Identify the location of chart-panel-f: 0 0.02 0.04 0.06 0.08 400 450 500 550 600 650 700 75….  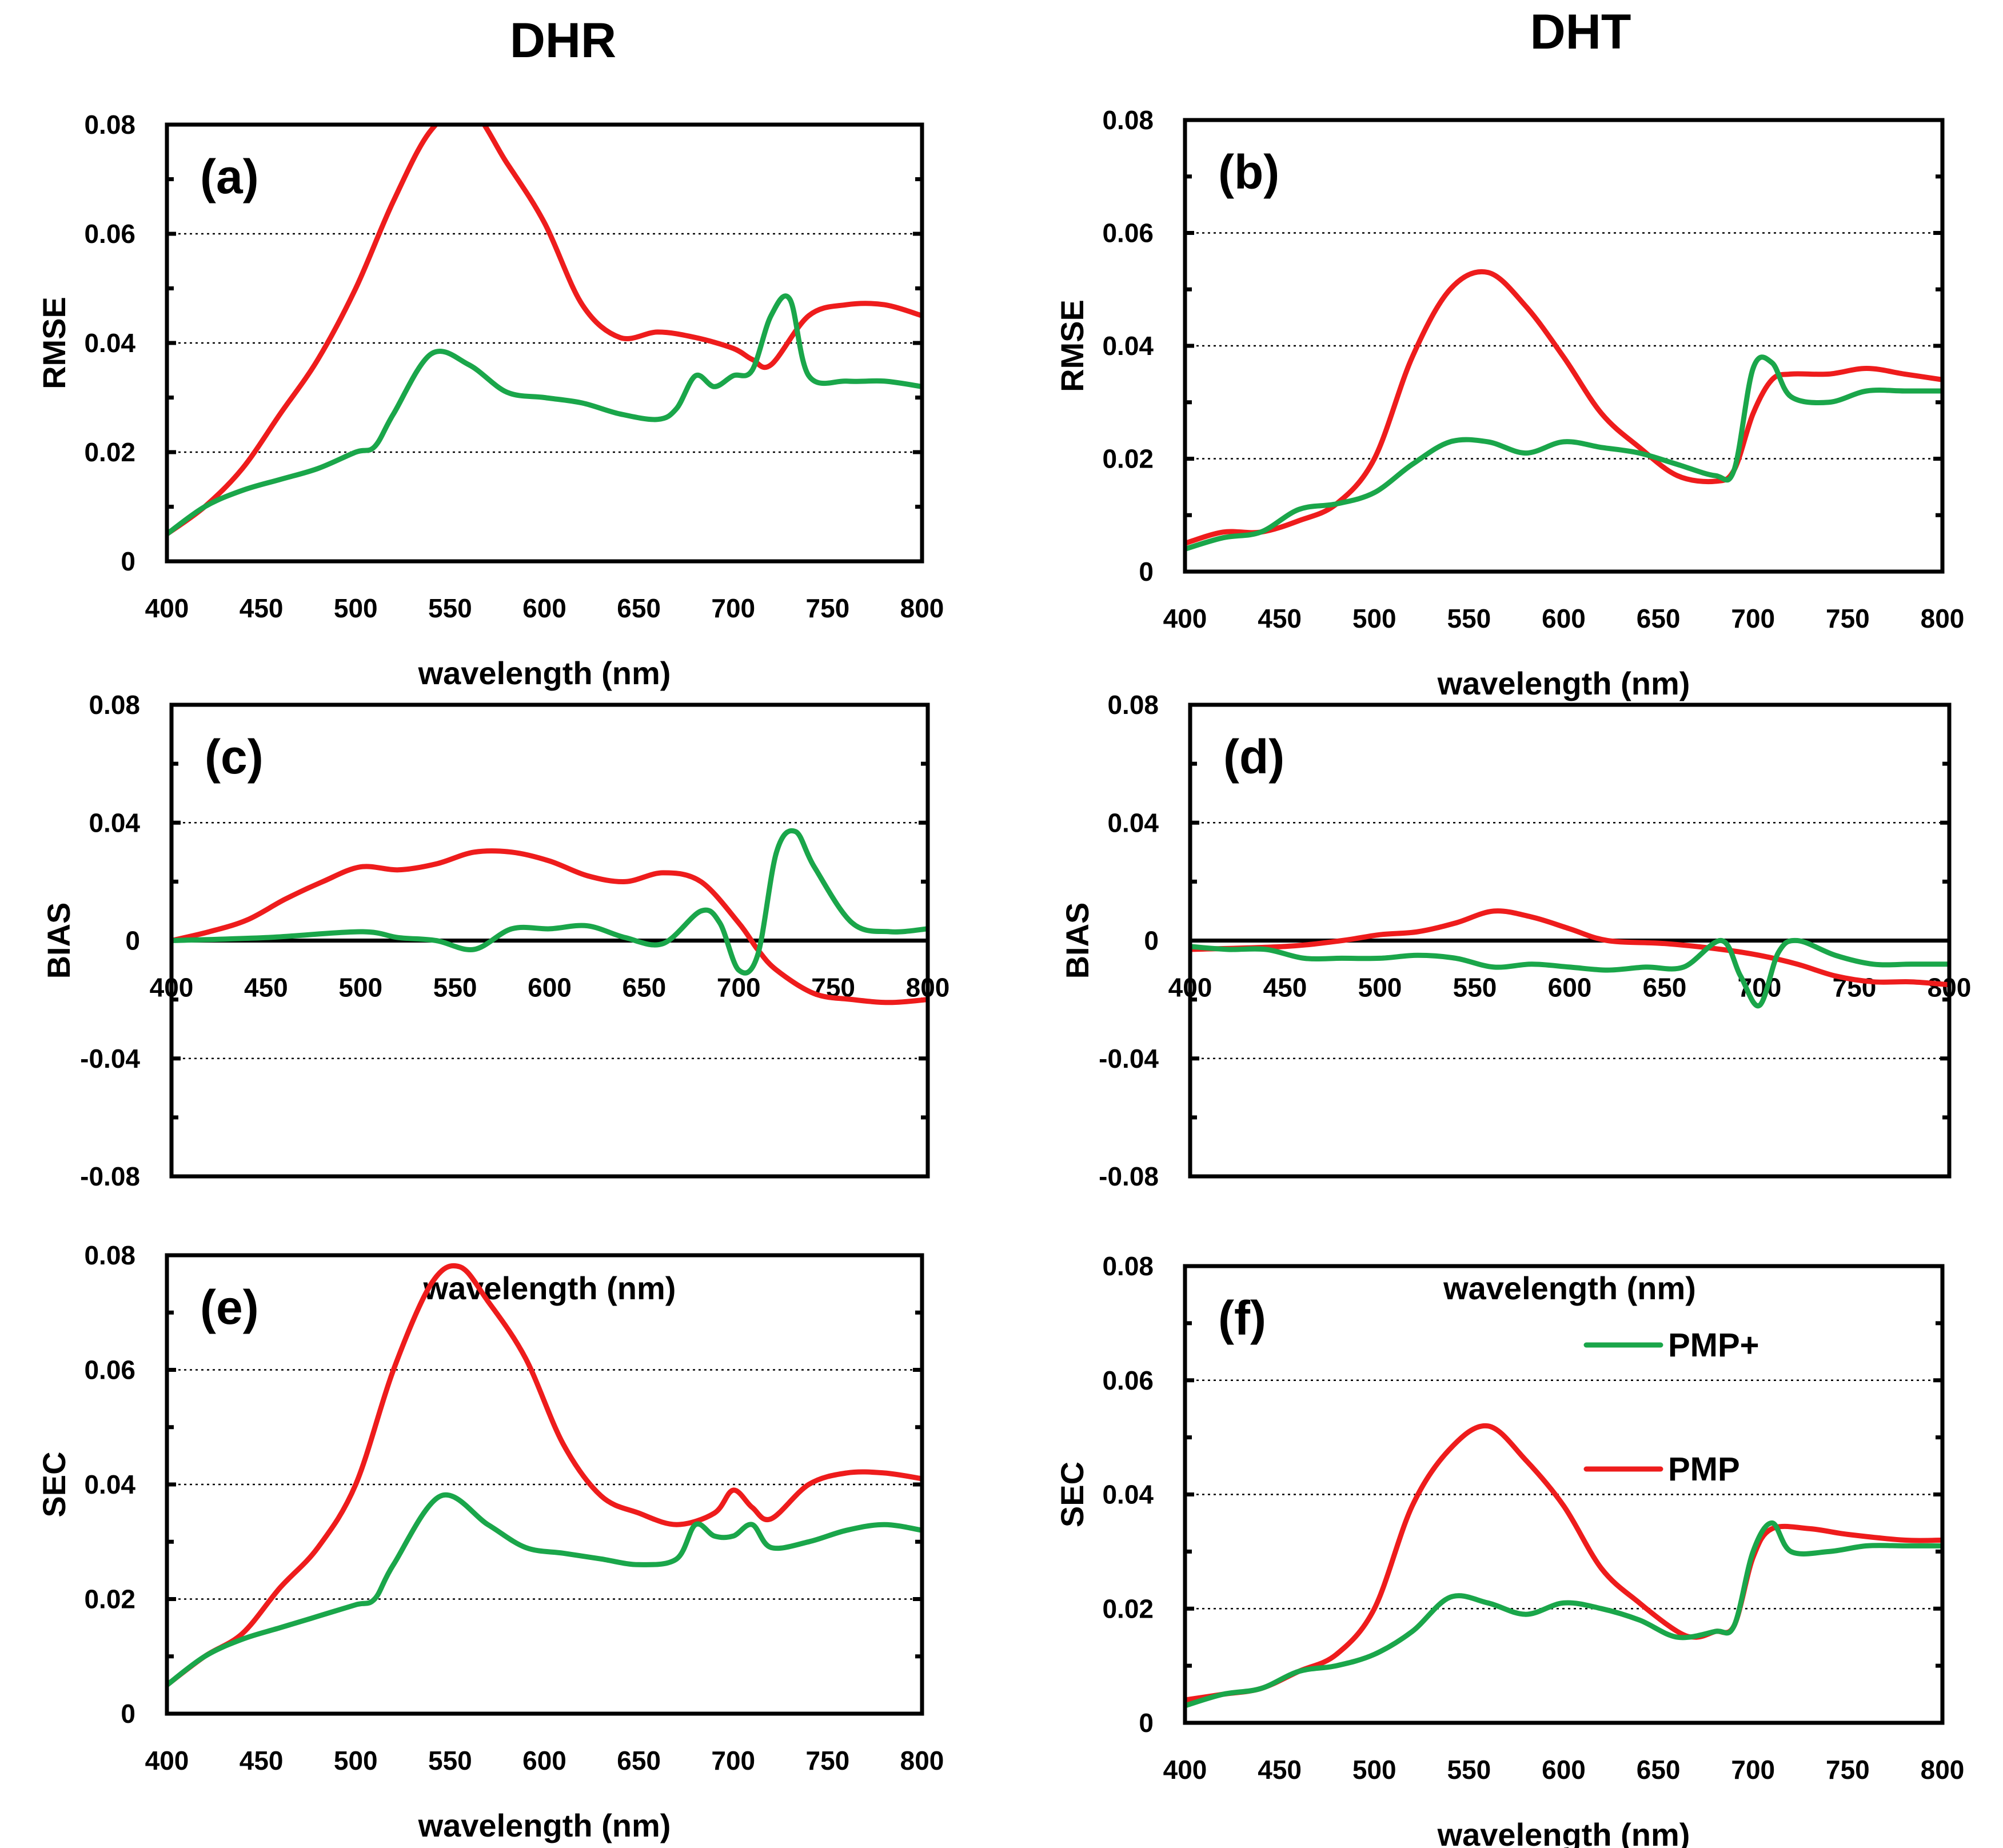
(1509, 1550).